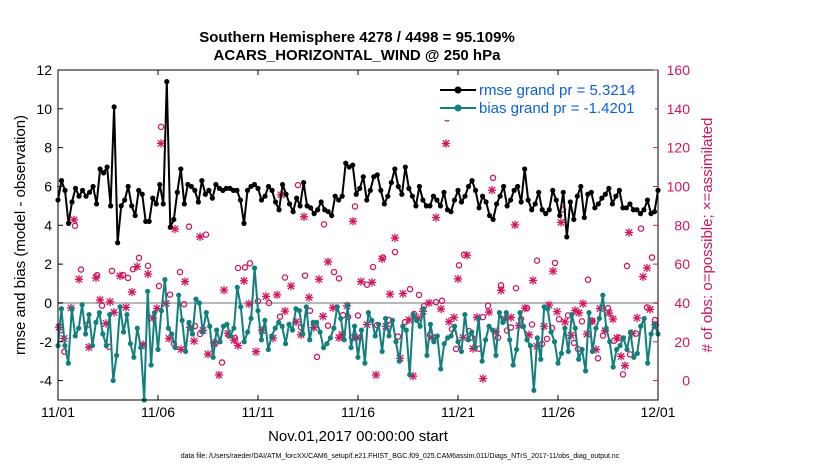  What do you see at coordinates (679, 70) in the screenshot?
I see `y-right-tick-label: 160` at bounding box center [679, 70].